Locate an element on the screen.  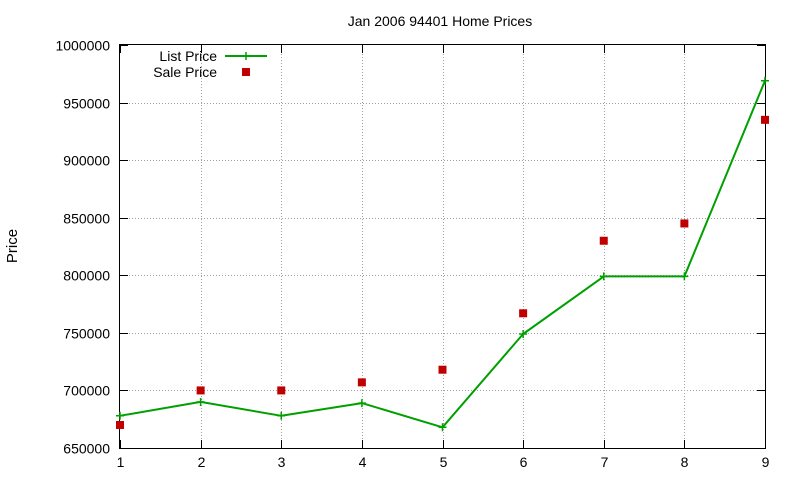
y-tick-label: 750000 is located at coordinates (86, 334).